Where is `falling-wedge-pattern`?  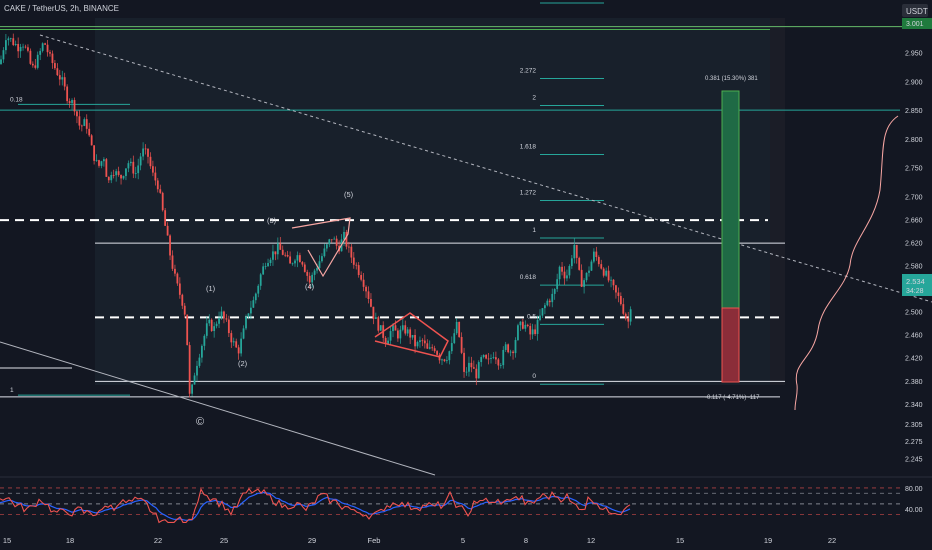 falling-wedge-pattern is located at coordinates (411, 335).